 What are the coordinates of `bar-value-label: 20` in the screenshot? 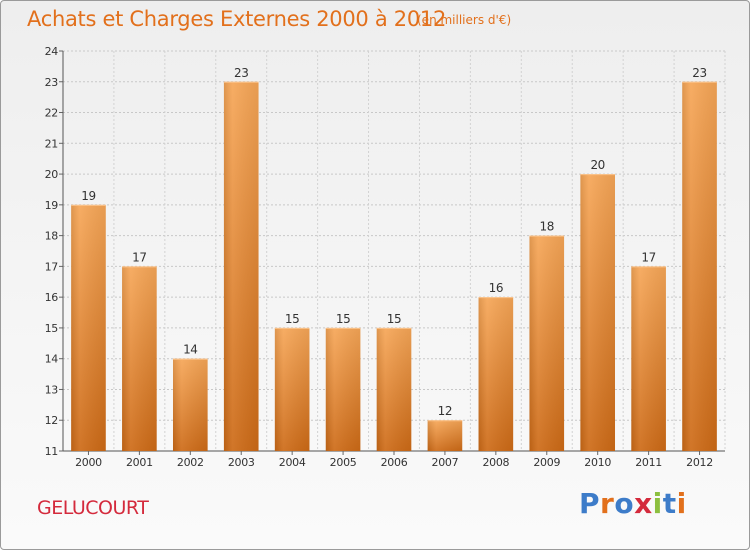 It's located at (597, 165).